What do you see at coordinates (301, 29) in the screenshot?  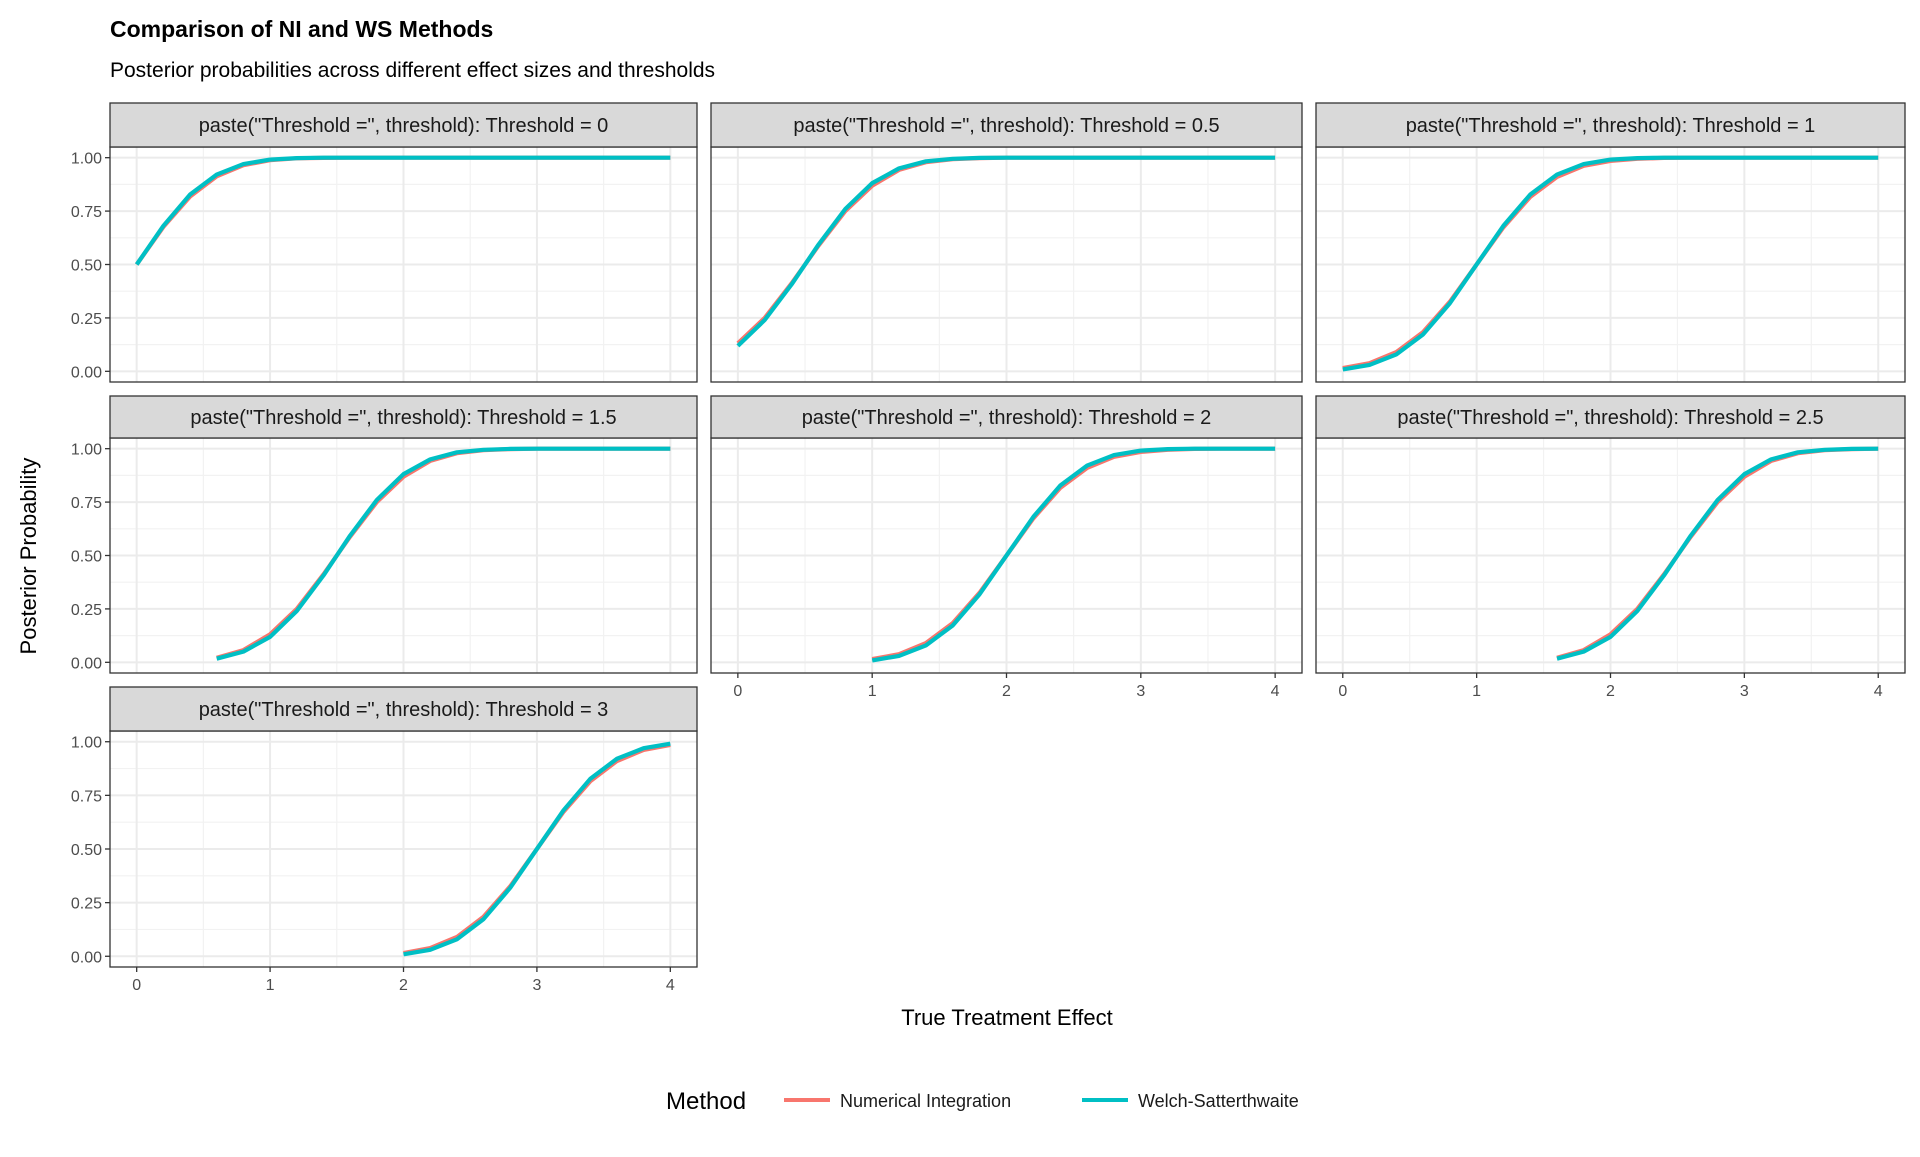 I see `chart-title: Comparison of NI and WS Methods` at bounding box center [301, 29].